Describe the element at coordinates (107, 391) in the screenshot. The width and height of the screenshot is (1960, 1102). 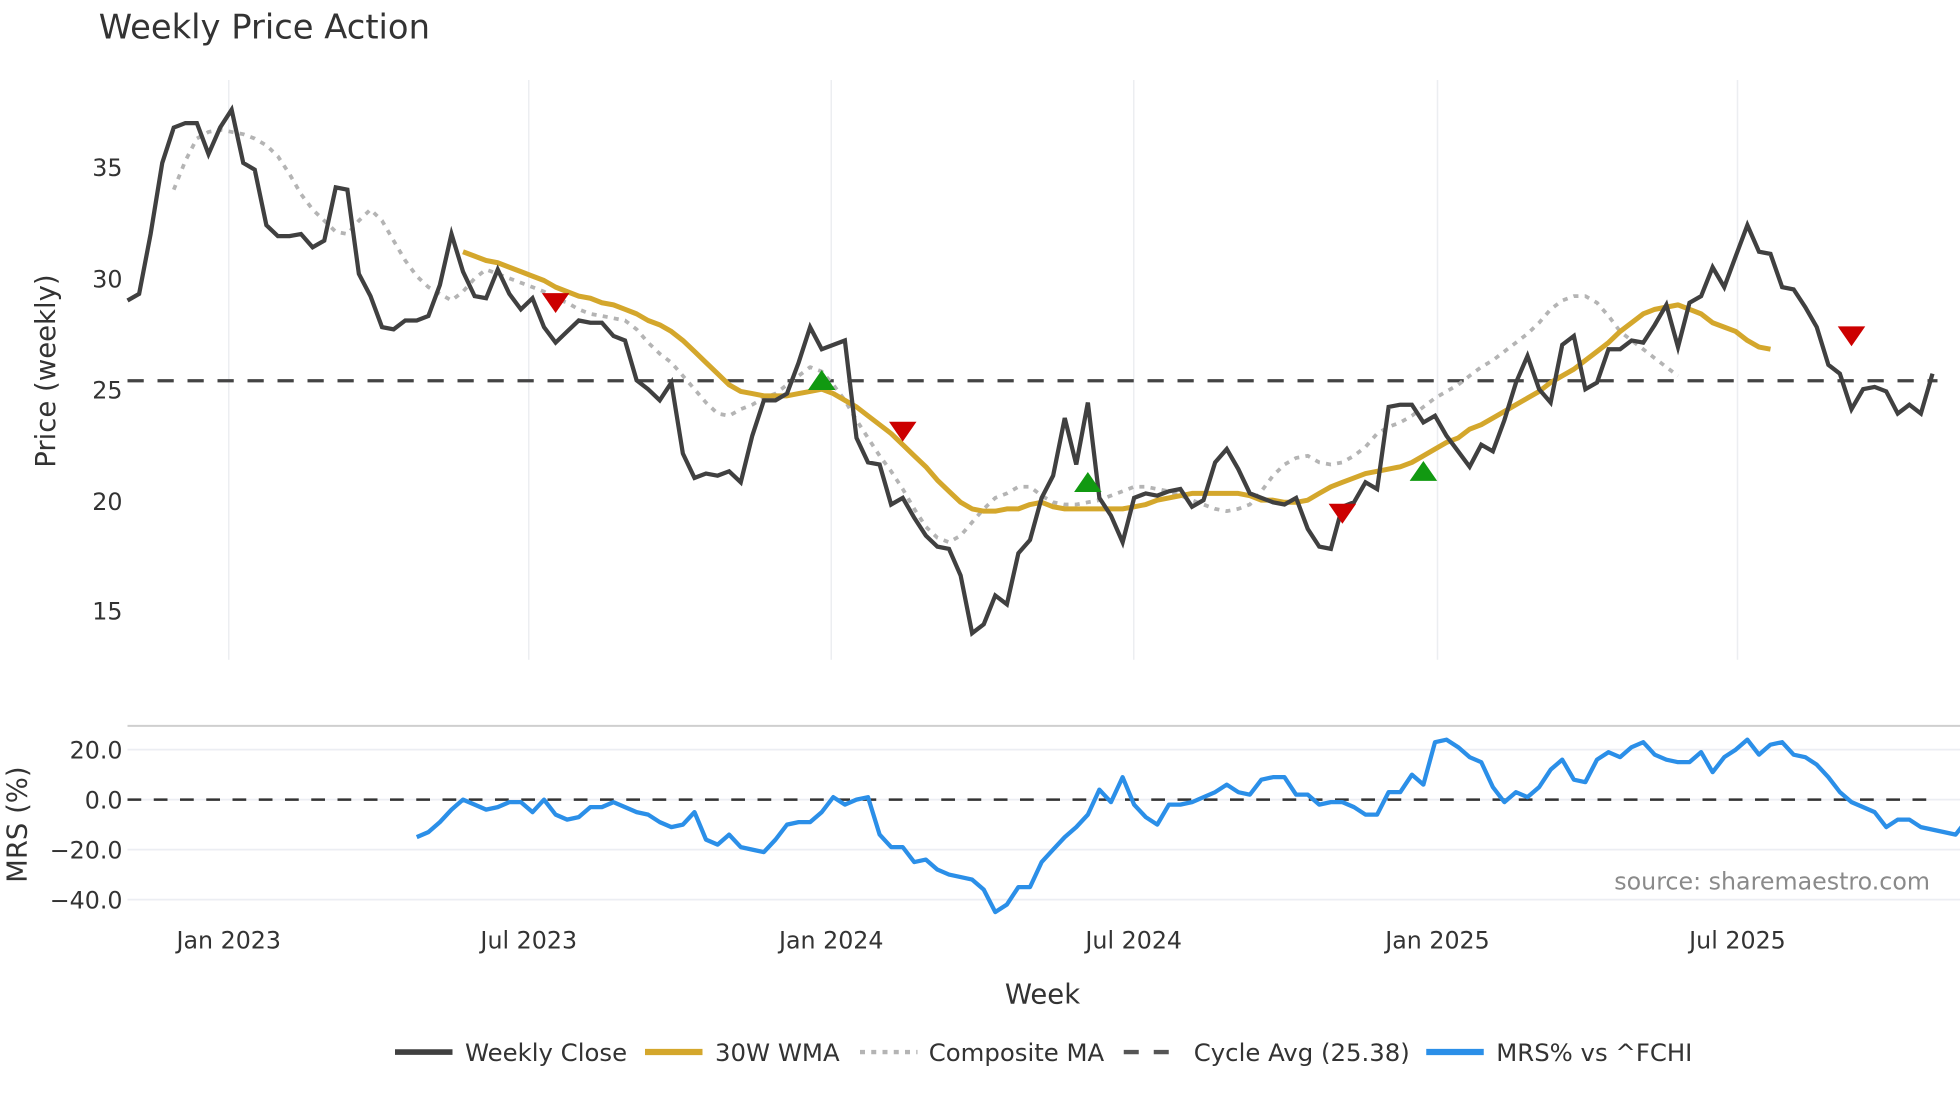
I see `price-tick-25: 25` at that location.